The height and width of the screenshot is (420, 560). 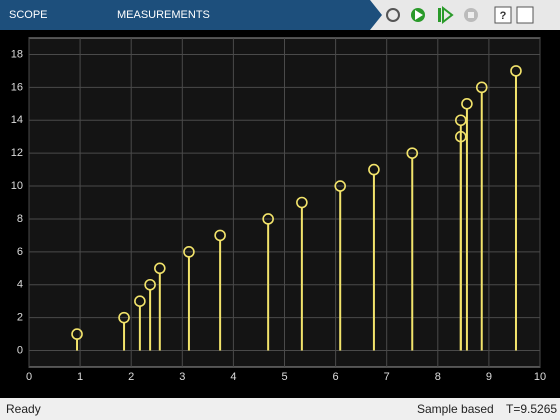 What do you see at coordinates (80, 377) in the screenshot?
I see `x-tick-label: 1` at bounding box center [80, 377].